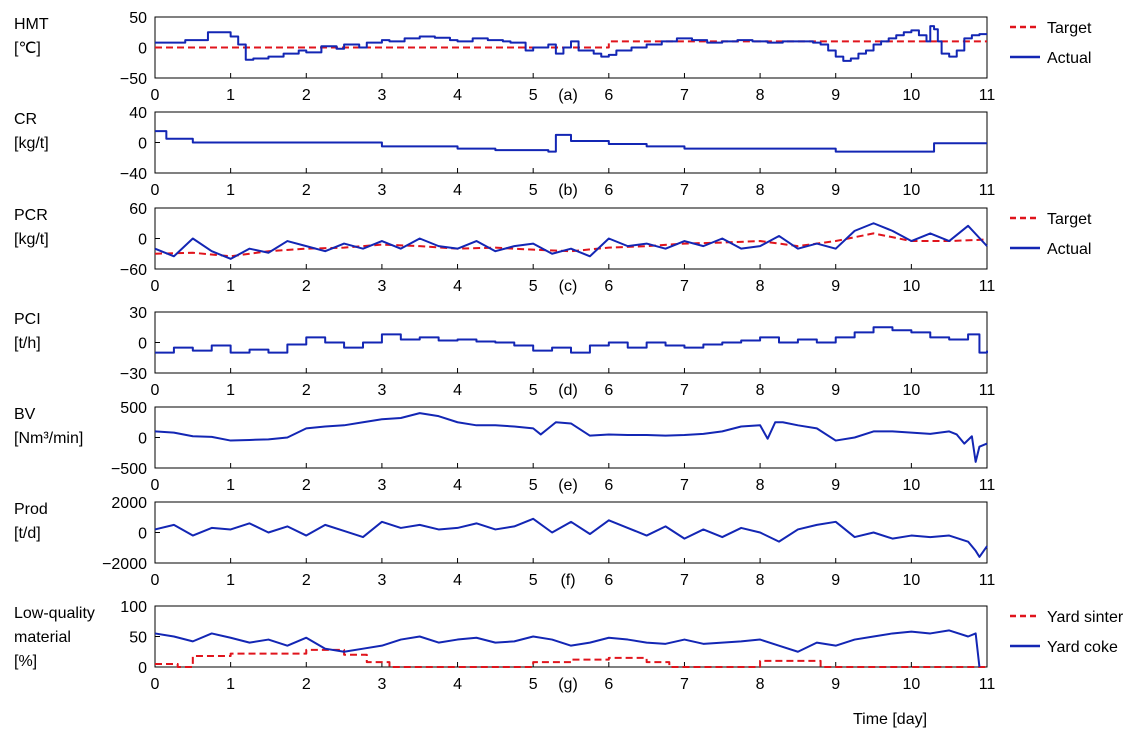  Describe the element at coordinates (568, 286) in the screenshot. I see `panel-label: (c)` at that location.